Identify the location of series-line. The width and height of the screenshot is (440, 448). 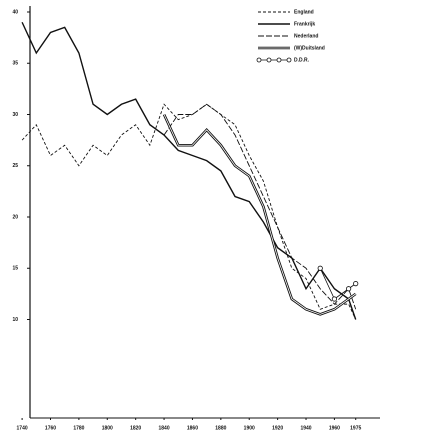
(337, 284).